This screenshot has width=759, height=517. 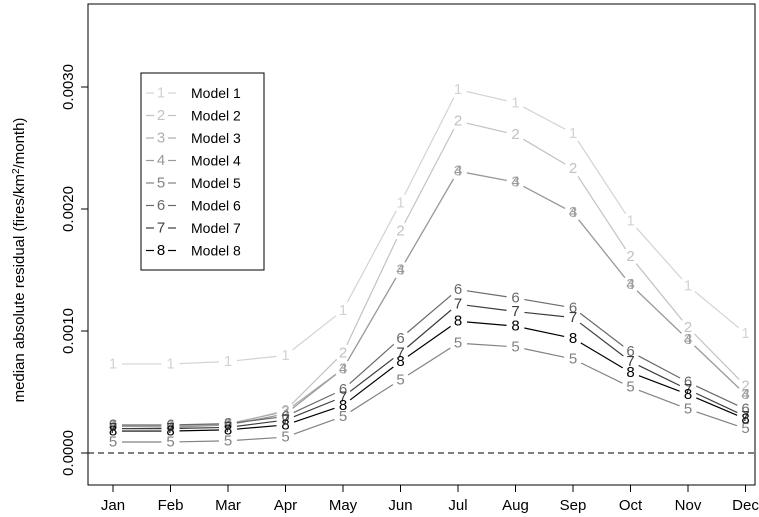 I want to click on x-tick-label: Oct, so click(x=631, y=505).